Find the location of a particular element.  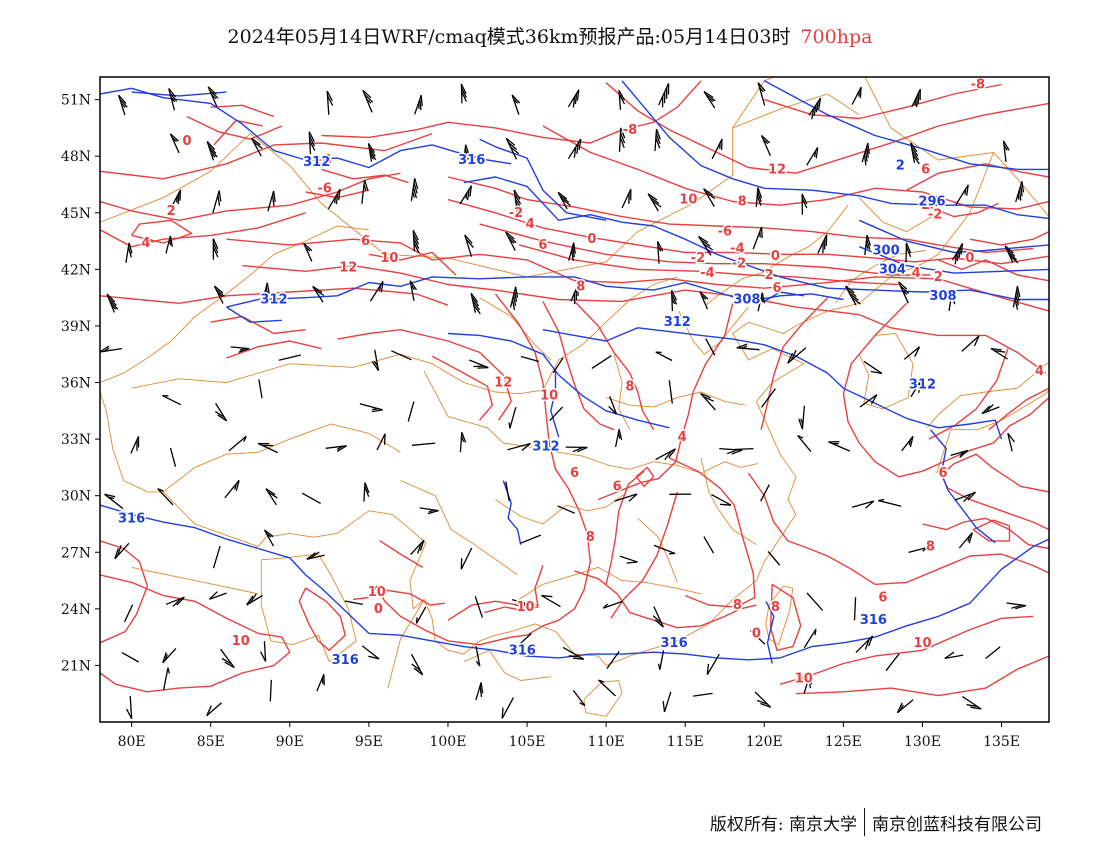

lat-tick-label: 21N is located at coordinates (76, 666).